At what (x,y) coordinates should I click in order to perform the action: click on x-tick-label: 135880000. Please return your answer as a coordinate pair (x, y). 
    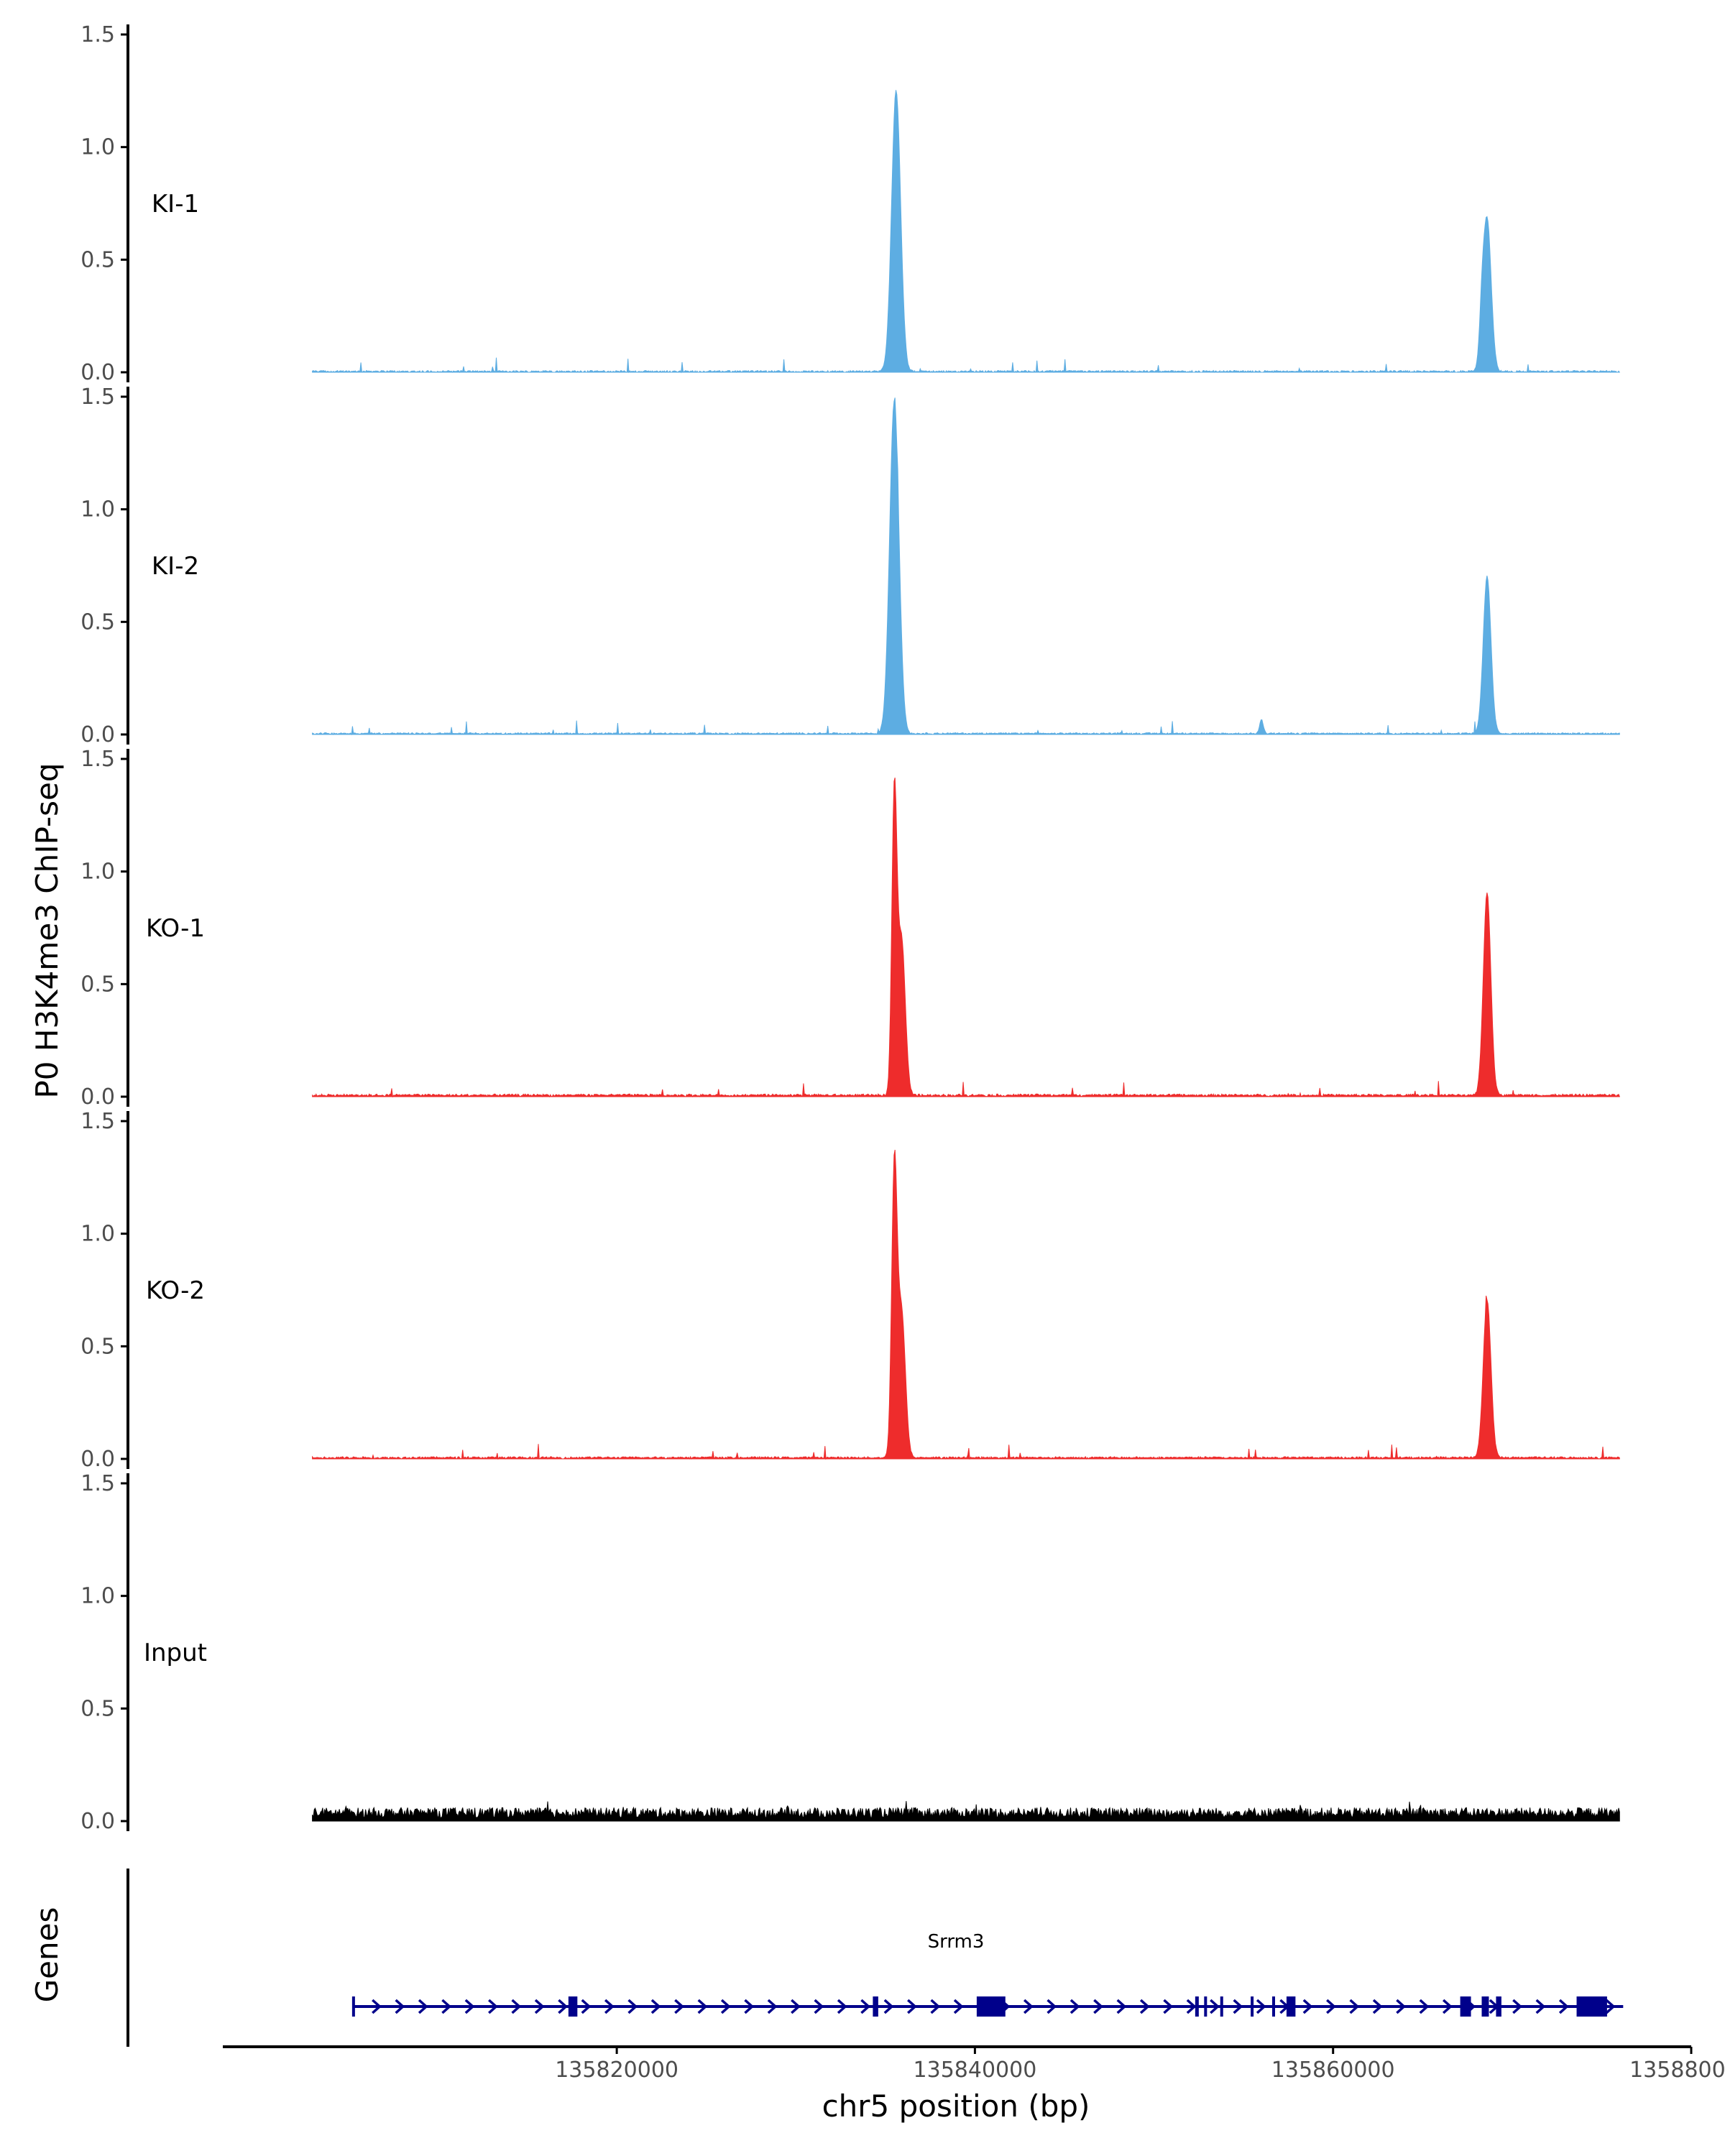
    Looking at the image, I should click on (1677, 2070).